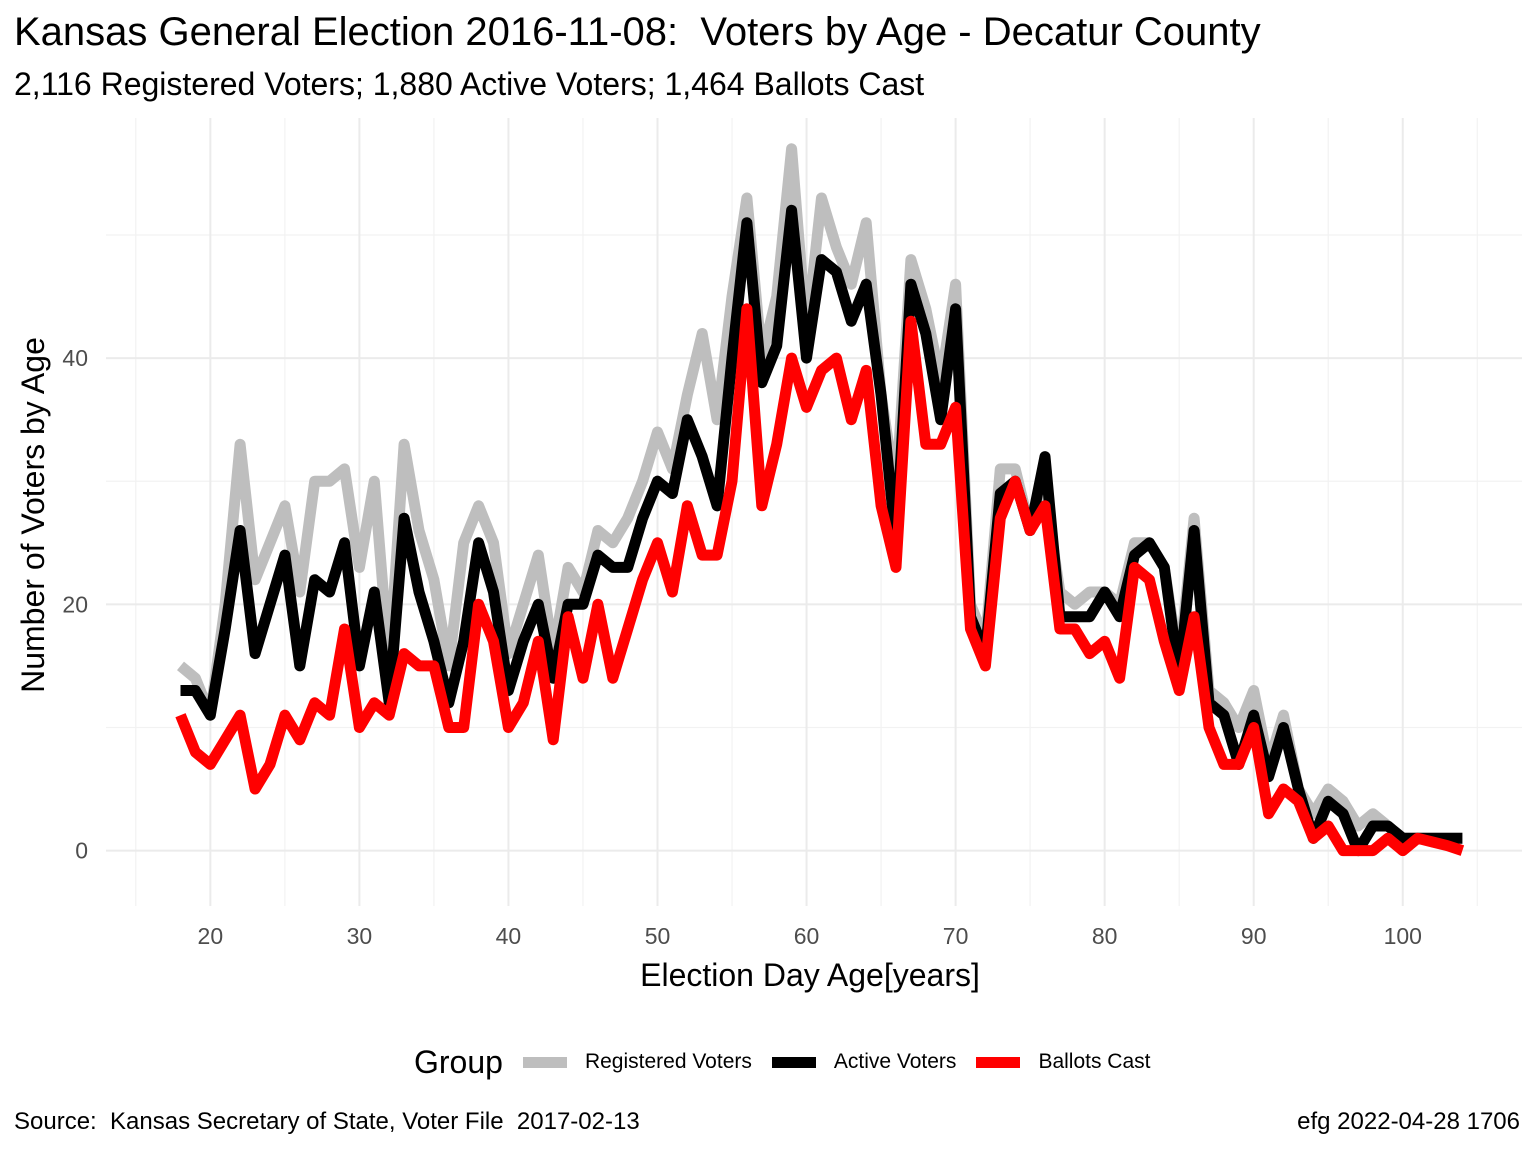 This screenshot has width=1536, height=1152. Describe the element at coordinates (458, 1061) in the screenshot. I see `legend-title: Group` at that location.